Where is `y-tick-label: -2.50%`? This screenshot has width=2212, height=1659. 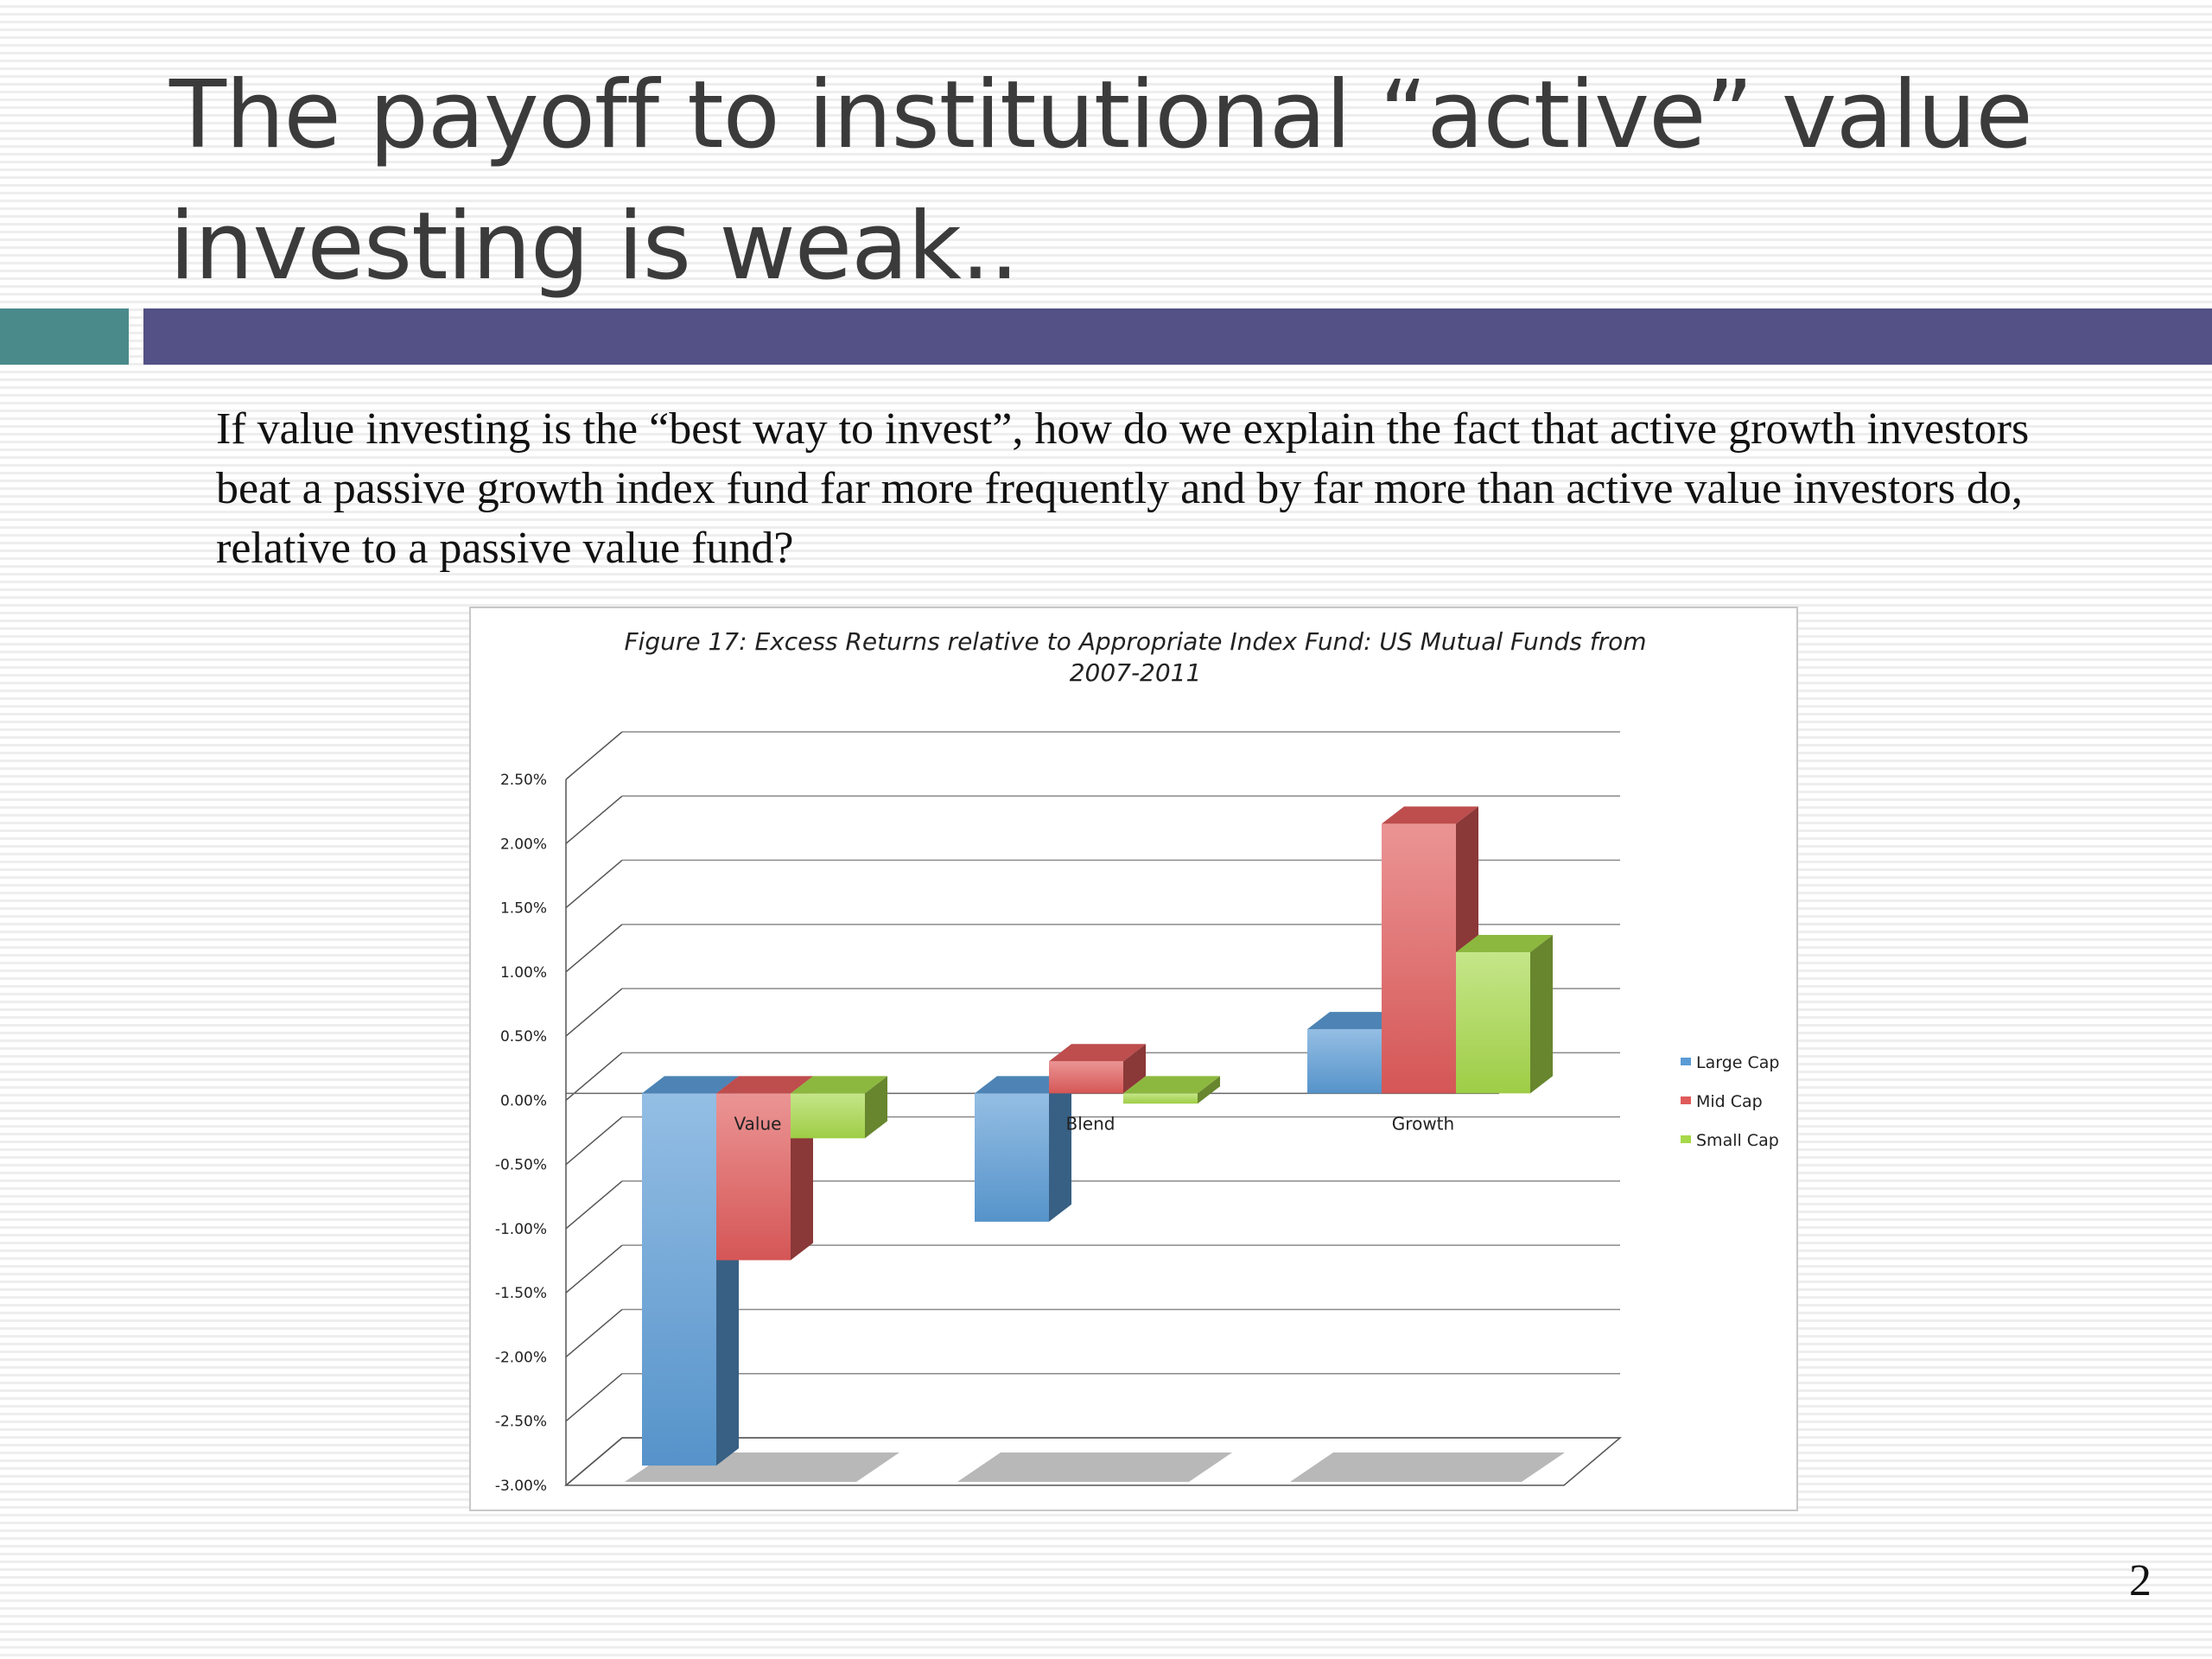 y-tick-label: -2.50% is located at coordinates (521, 1422).